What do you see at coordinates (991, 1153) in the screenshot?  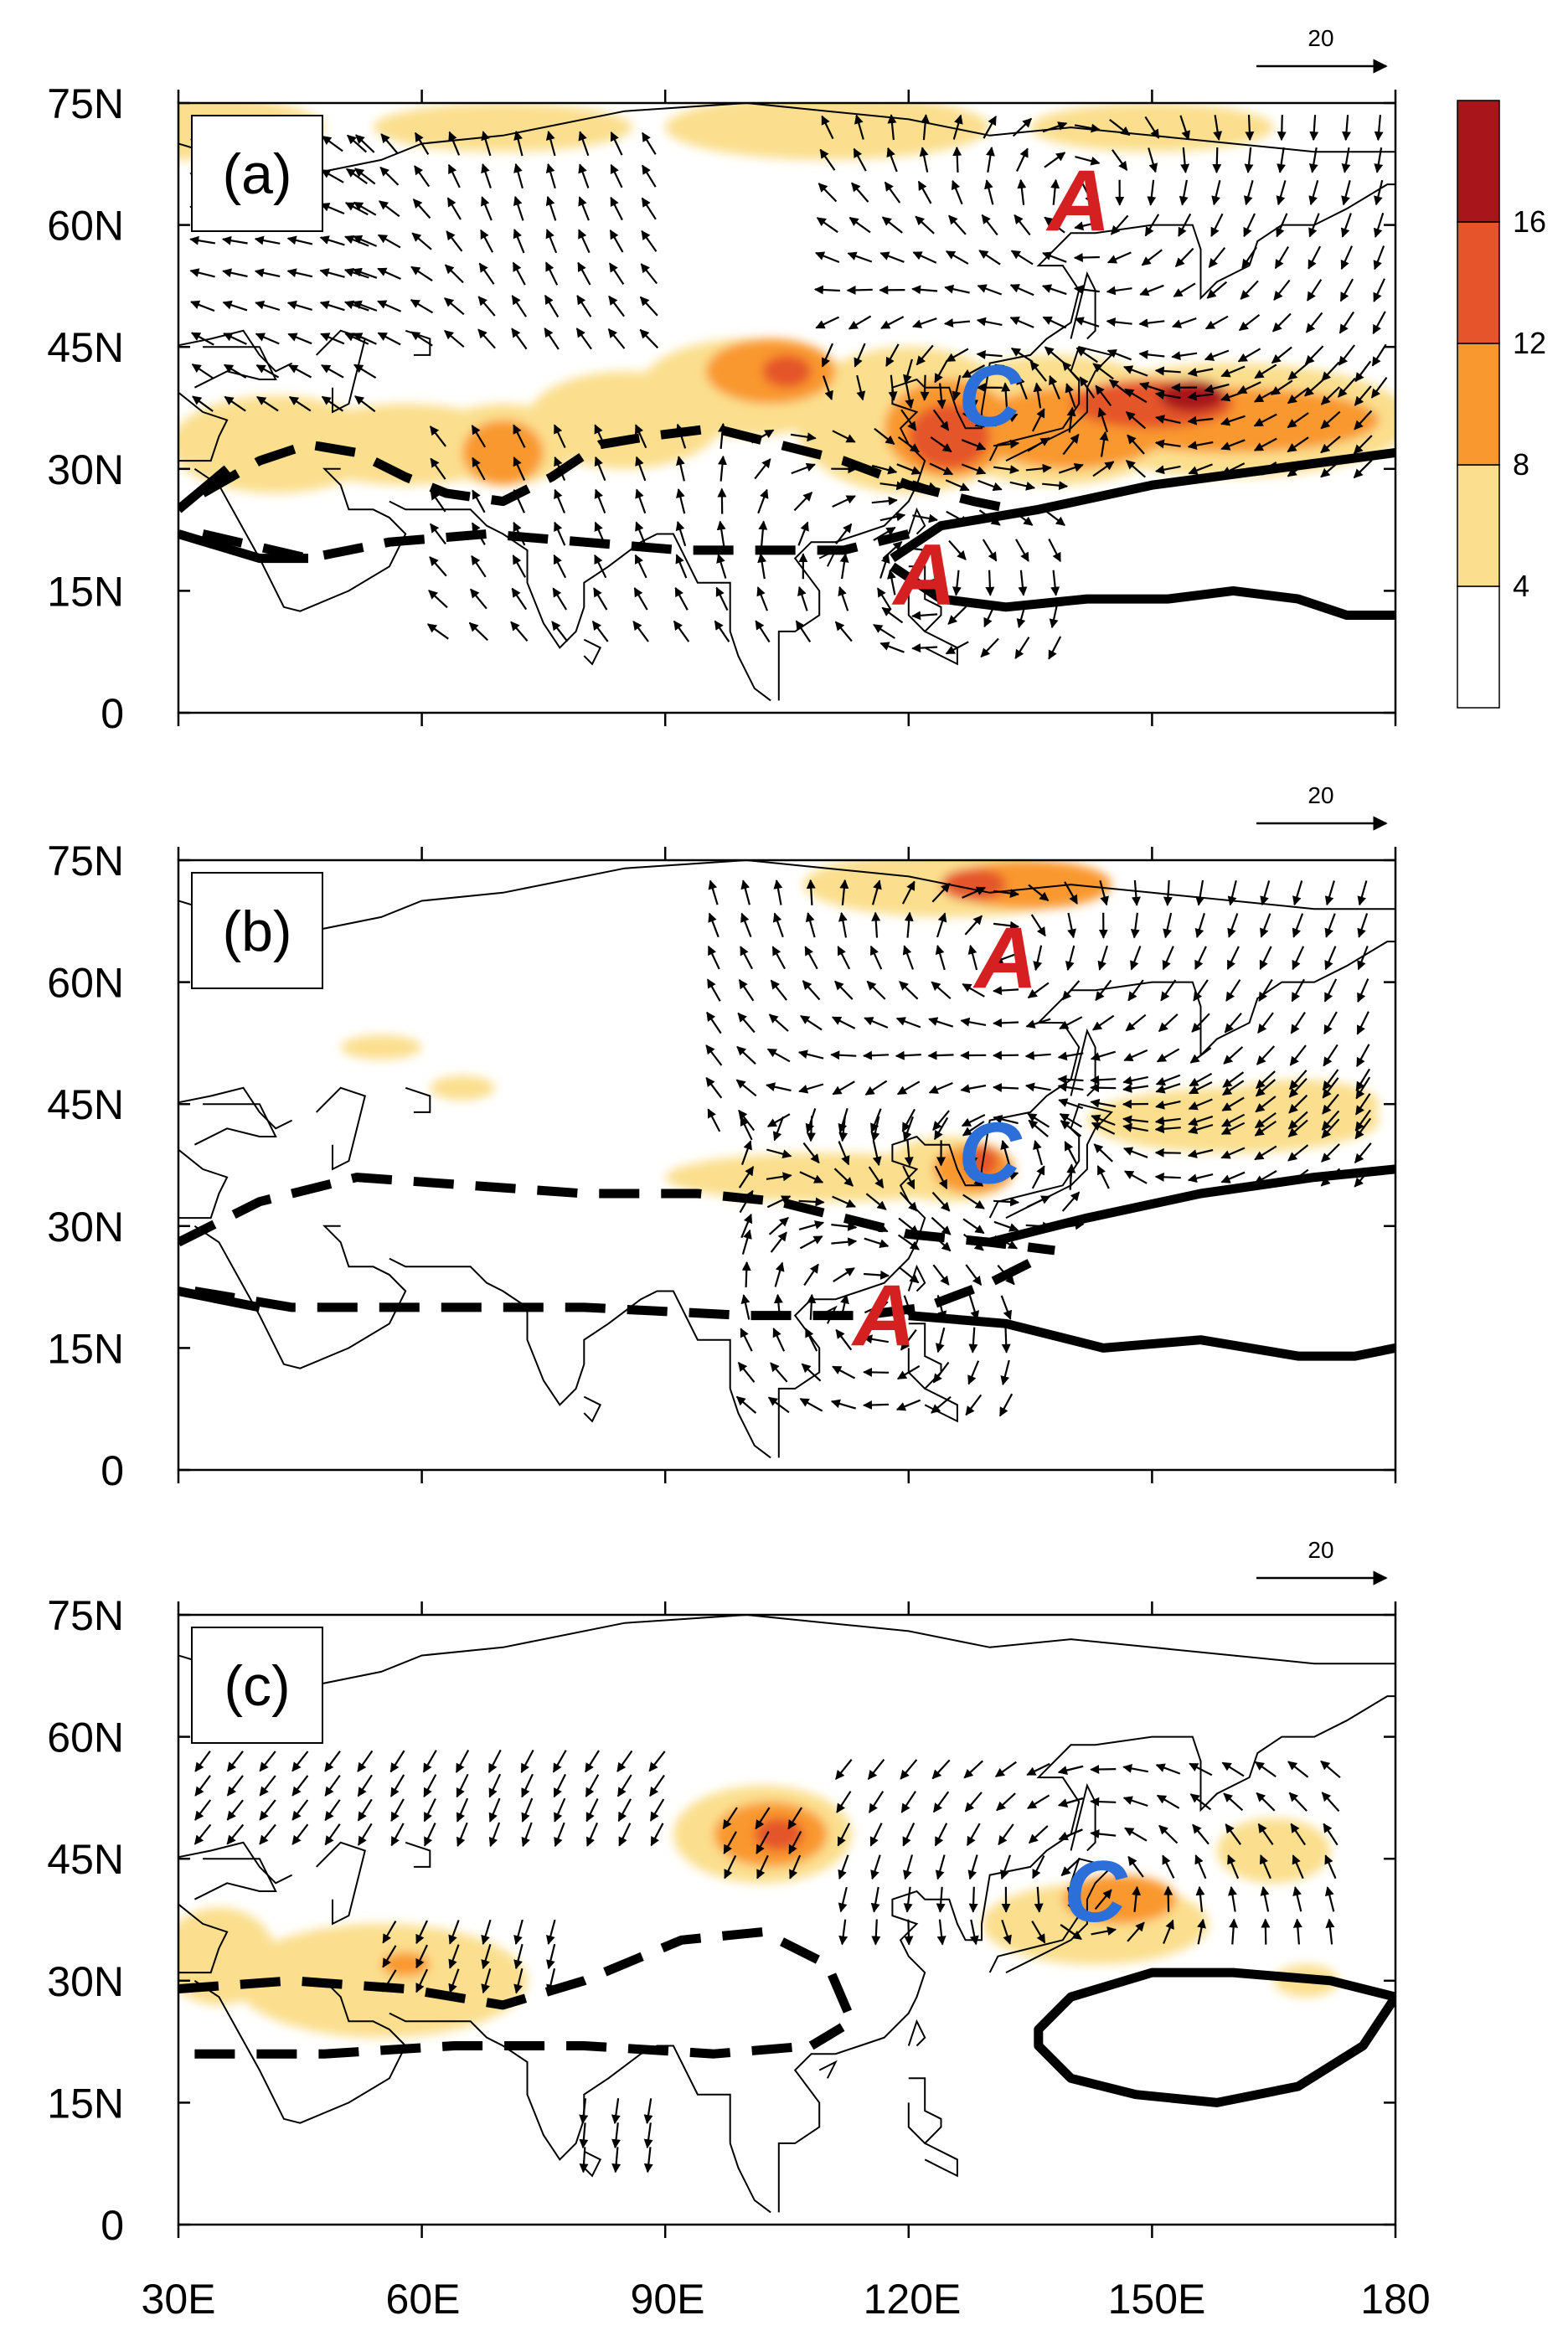 I see `anomaly-cyclone-label: C` at bounding box center [991, 1153].